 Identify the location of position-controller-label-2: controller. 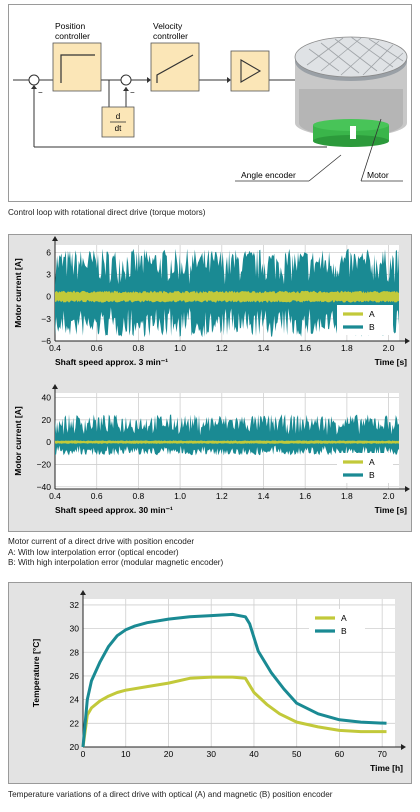
(72, 36).